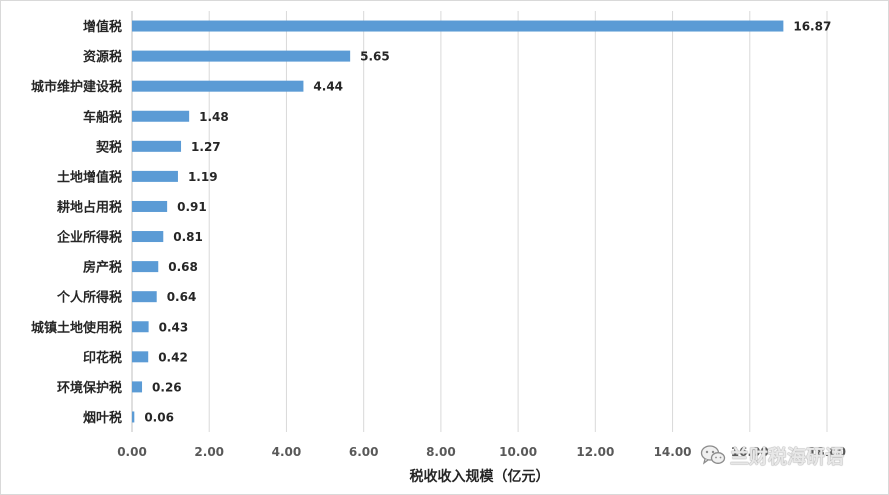 The width and height of the screenshot is (889, 495). Describe the element at coordinates (192, 207) in the screenshot. I see `data-label: 0.91` at that location.